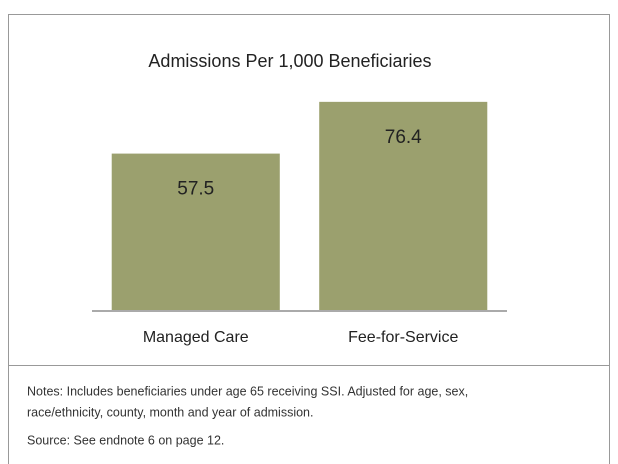 Image resolution: width=618 pixels, height=464 pixels. Describe the element at coordinates (125, 440) in the screenshot. I see `source: Source: See endnote 6 on page 12.` at that location.